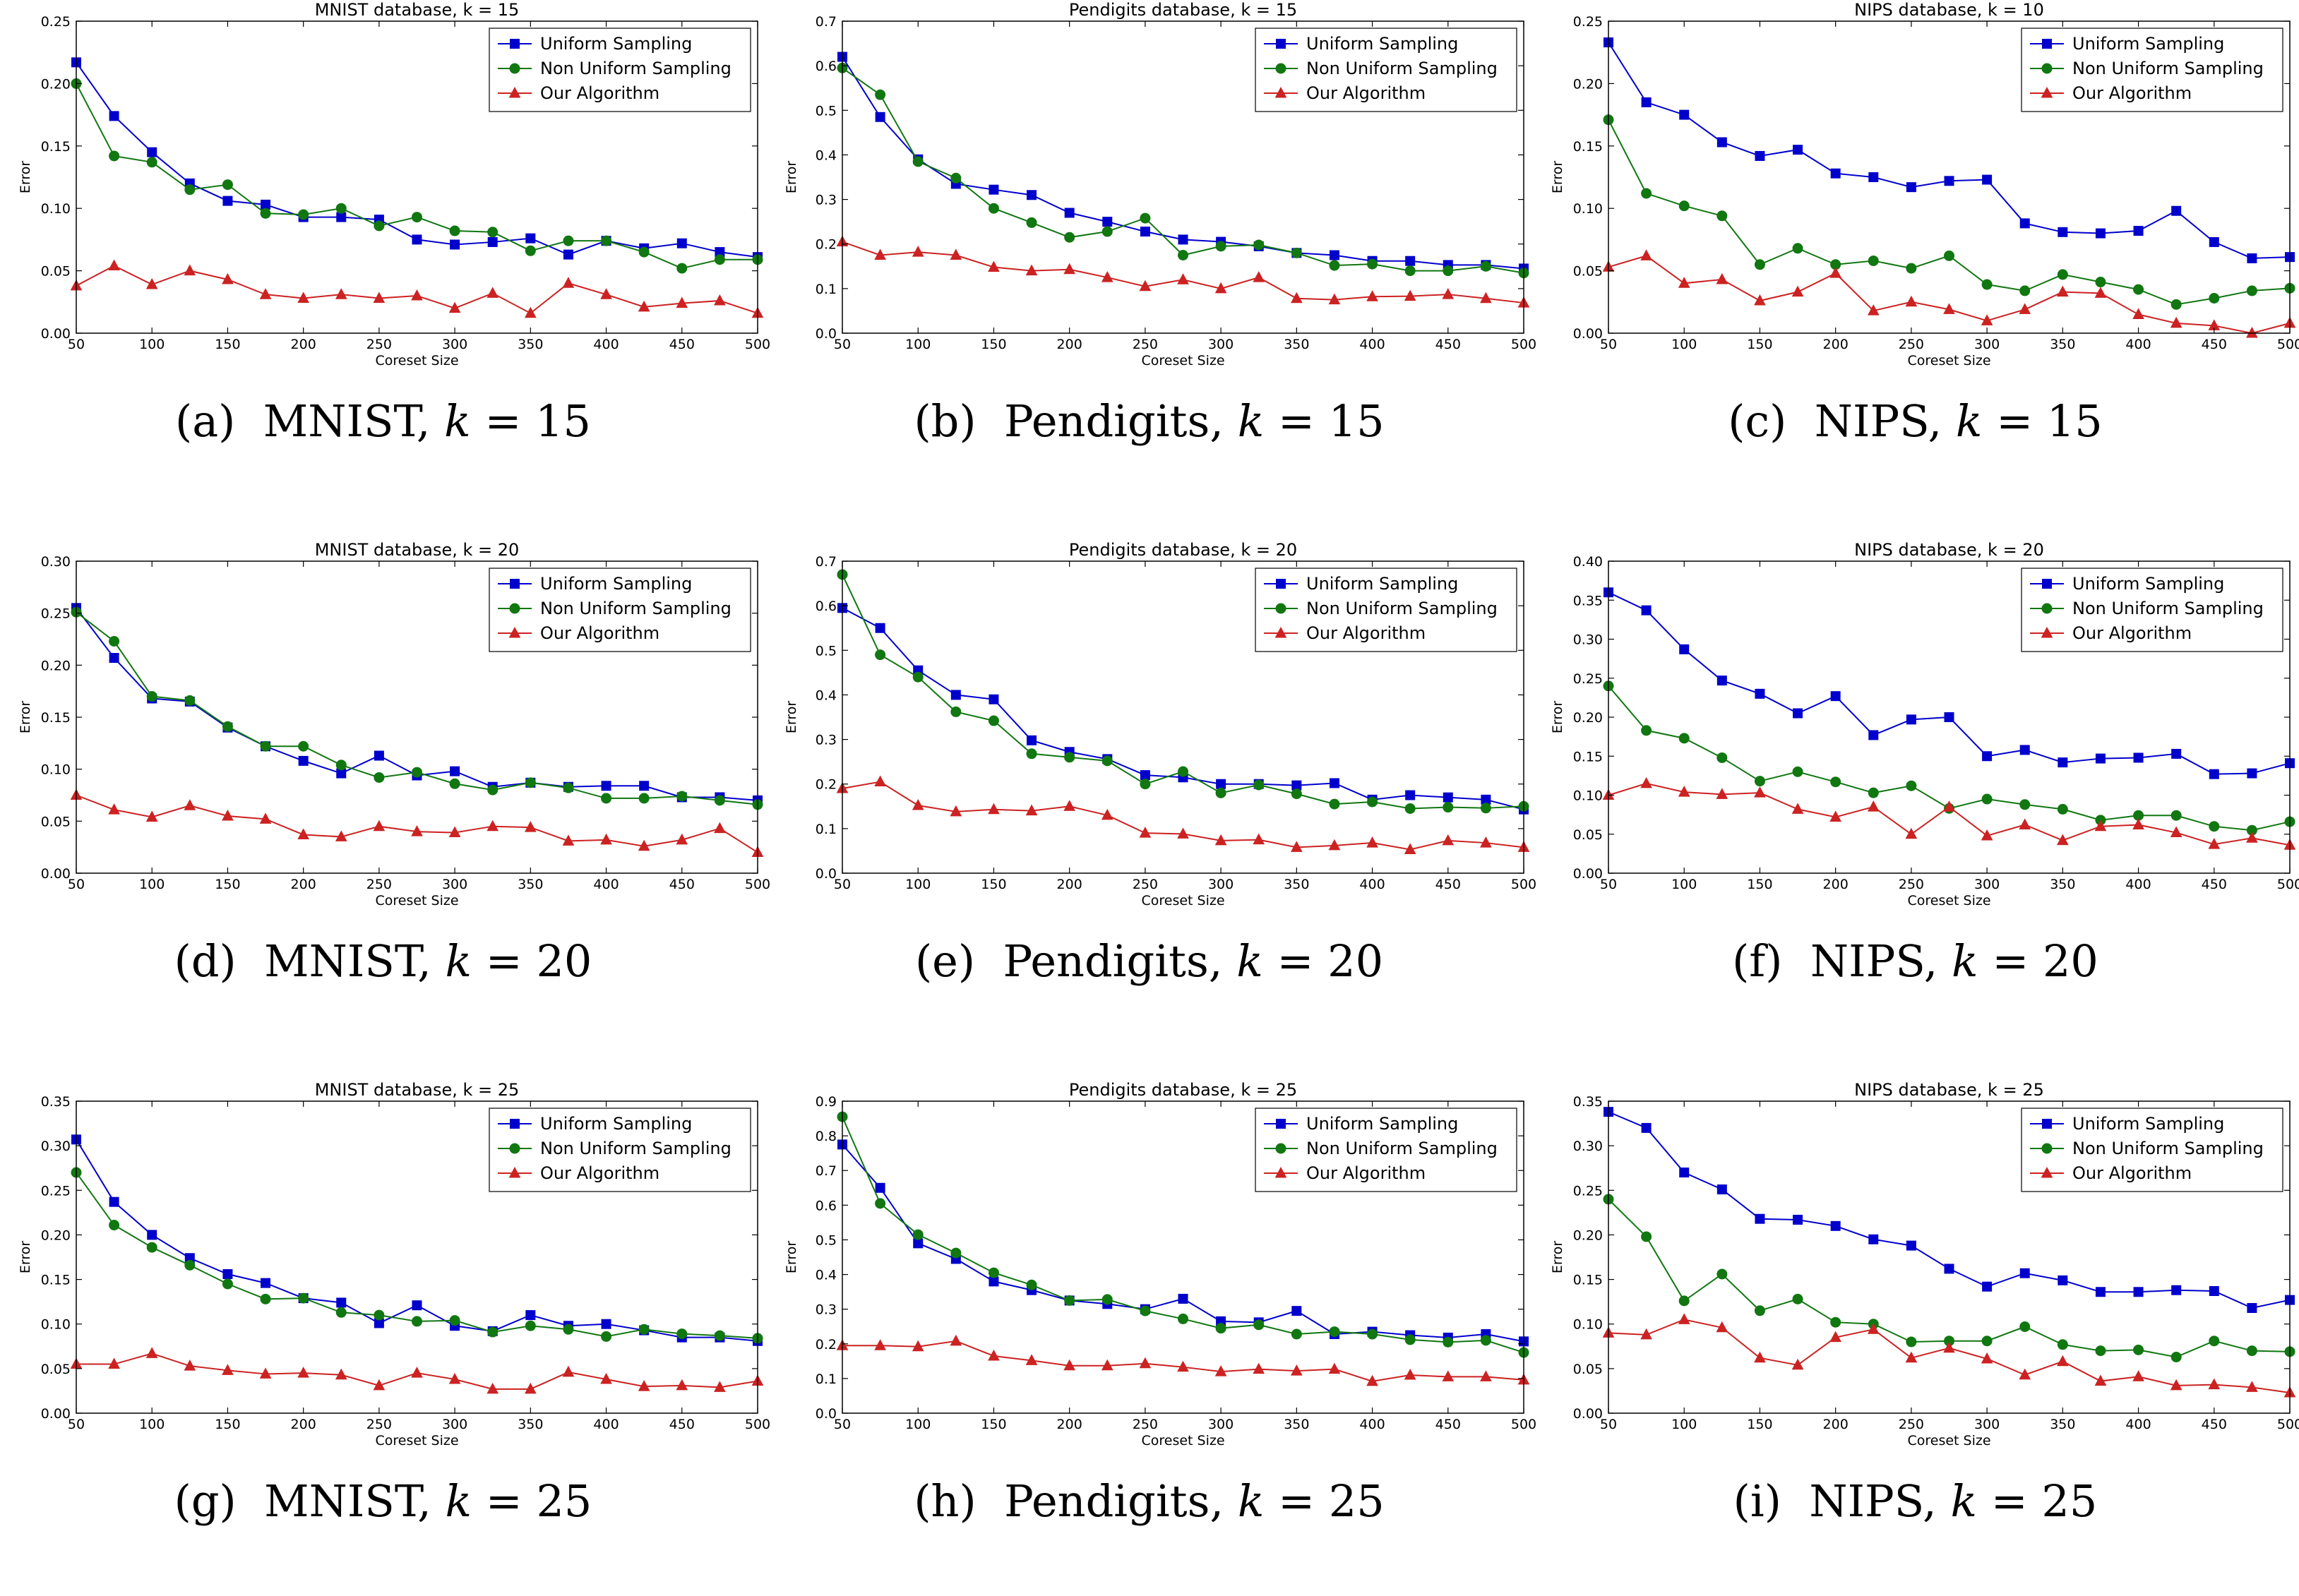 The height and width of the screenshot is (1596, 2299). Describe the element at coordinates (347, 421) in the screenshot. I see `caption-dataset: MNIST,` at that location.